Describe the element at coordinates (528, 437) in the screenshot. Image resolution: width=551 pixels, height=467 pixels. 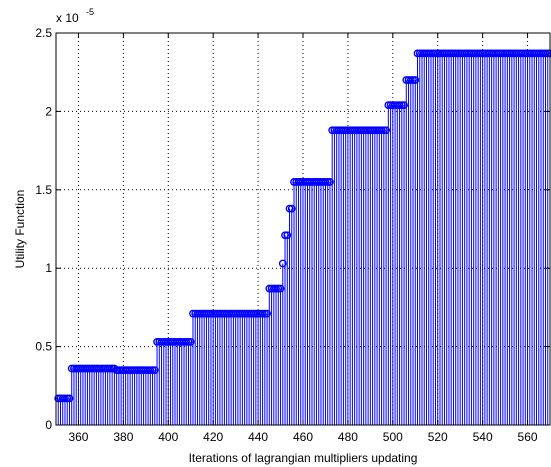
I see `x-tick-label: 560` at that location.